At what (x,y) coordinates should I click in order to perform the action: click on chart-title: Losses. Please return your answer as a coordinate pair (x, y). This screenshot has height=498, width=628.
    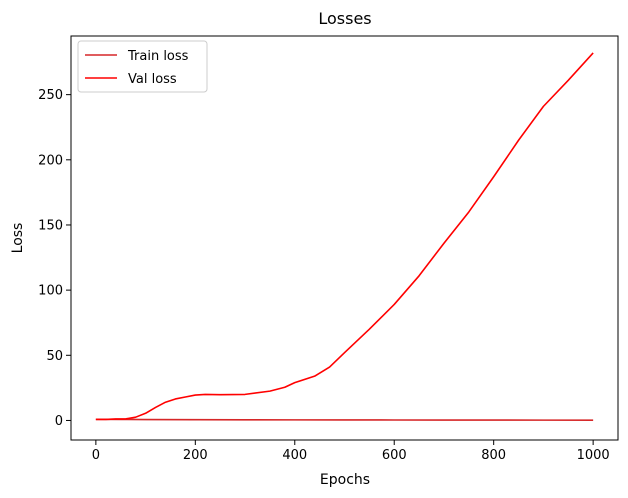
    Looking at the image, I should click on (344, 18).